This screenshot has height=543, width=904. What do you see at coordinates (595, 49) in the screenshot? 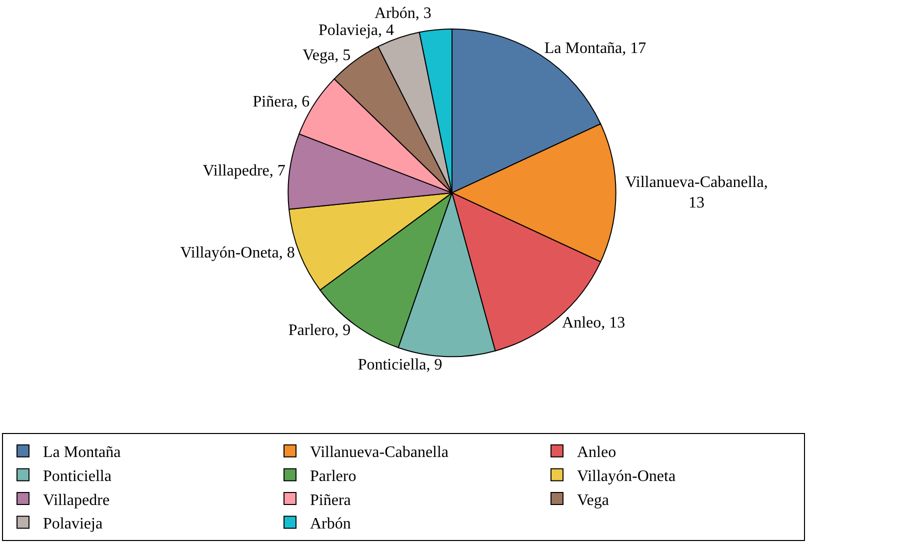
I see `data-label: La Montaña, 17` at bounding box center [595, 49].